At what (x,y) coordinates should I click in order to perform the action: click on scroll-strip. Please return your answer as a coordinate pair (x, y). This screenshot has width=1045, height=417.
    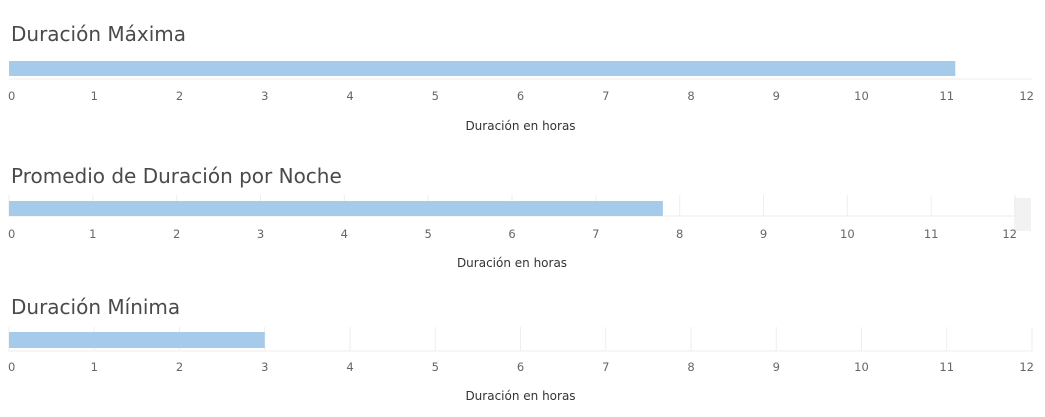
    Looking at the image, I should click on (1022, 214).